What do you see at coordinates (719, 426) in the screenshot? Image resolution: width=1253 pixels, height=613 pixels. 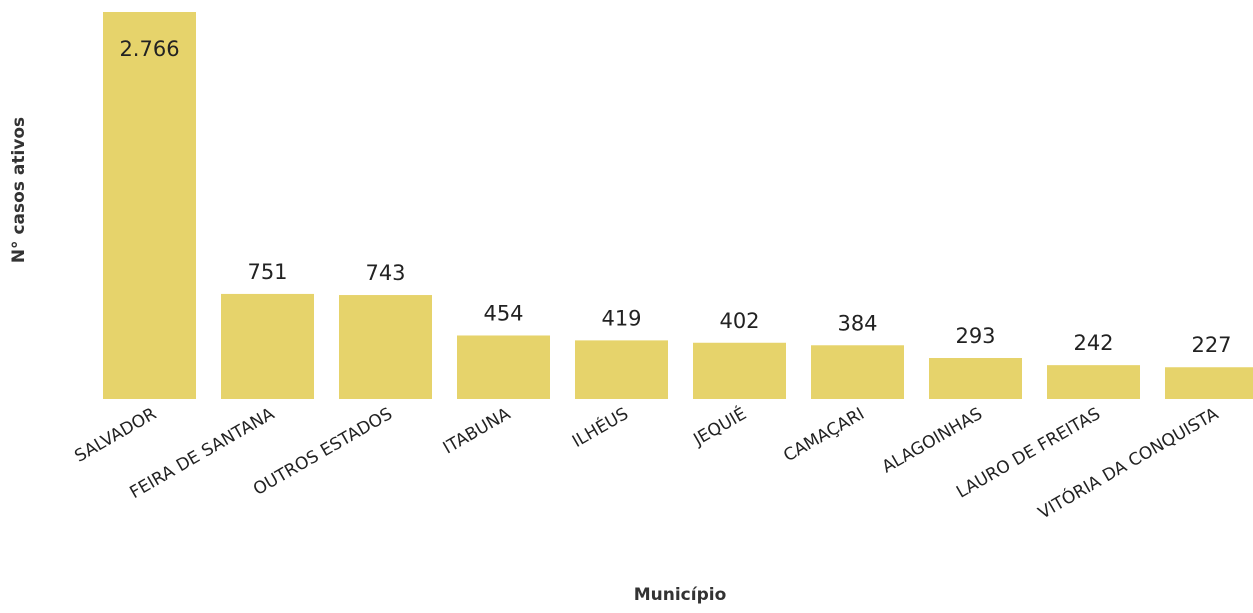 I see `category-label-jequie: JEQUIÉ` at bounding box center [719, 426].